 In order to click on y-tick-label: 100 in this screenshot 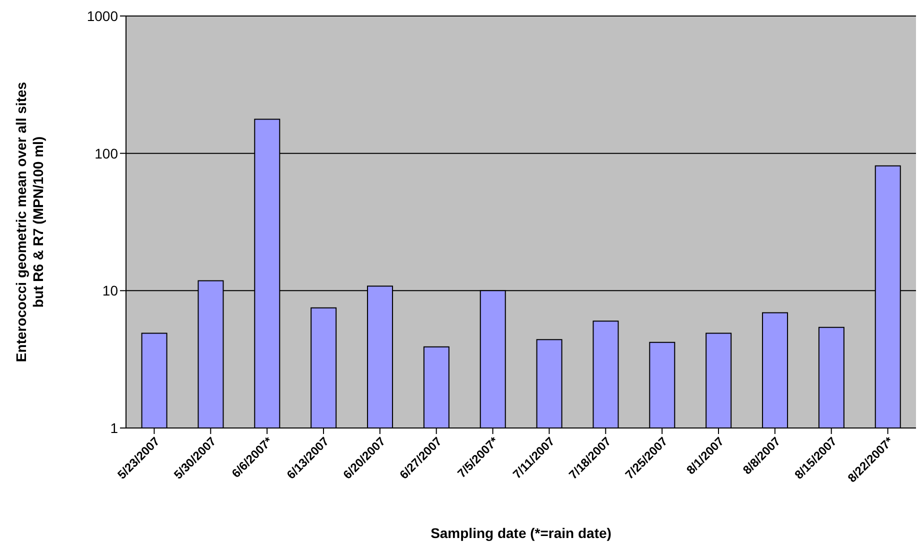, I will do `click(106, 153)`.